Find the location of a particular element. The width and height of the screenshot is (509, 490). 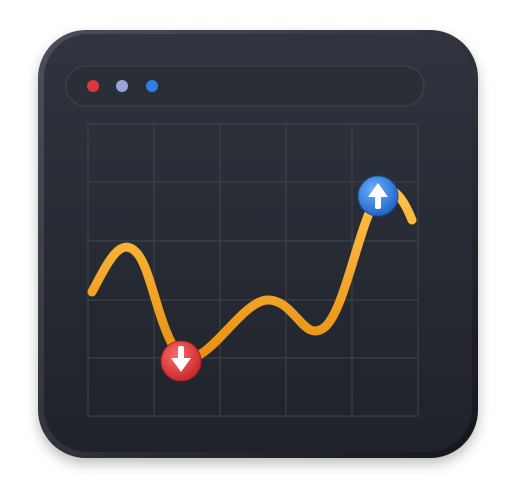

title-bar is located at coordinates (245, 86).